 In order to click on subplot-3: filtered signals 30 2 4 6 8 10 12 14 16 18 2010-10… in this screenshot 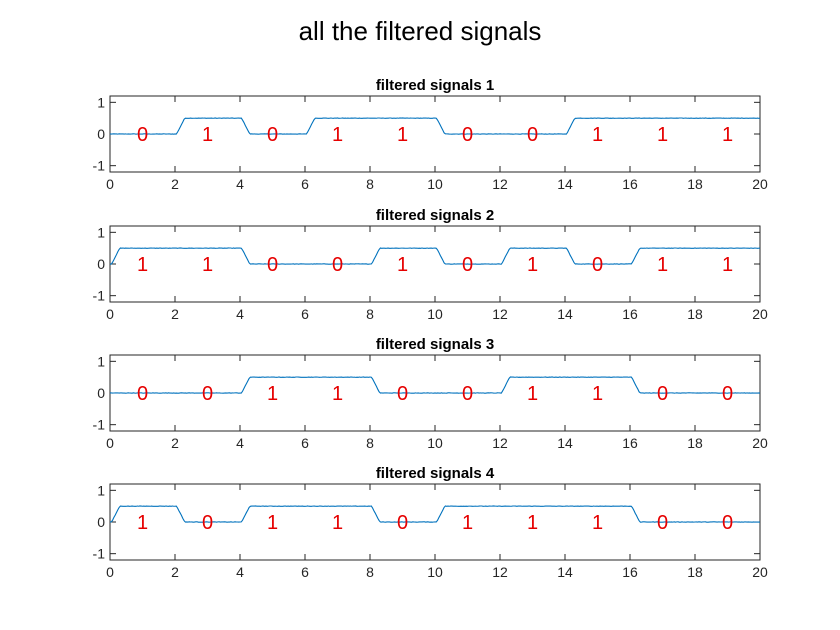, I will do `click(430, 393)`.